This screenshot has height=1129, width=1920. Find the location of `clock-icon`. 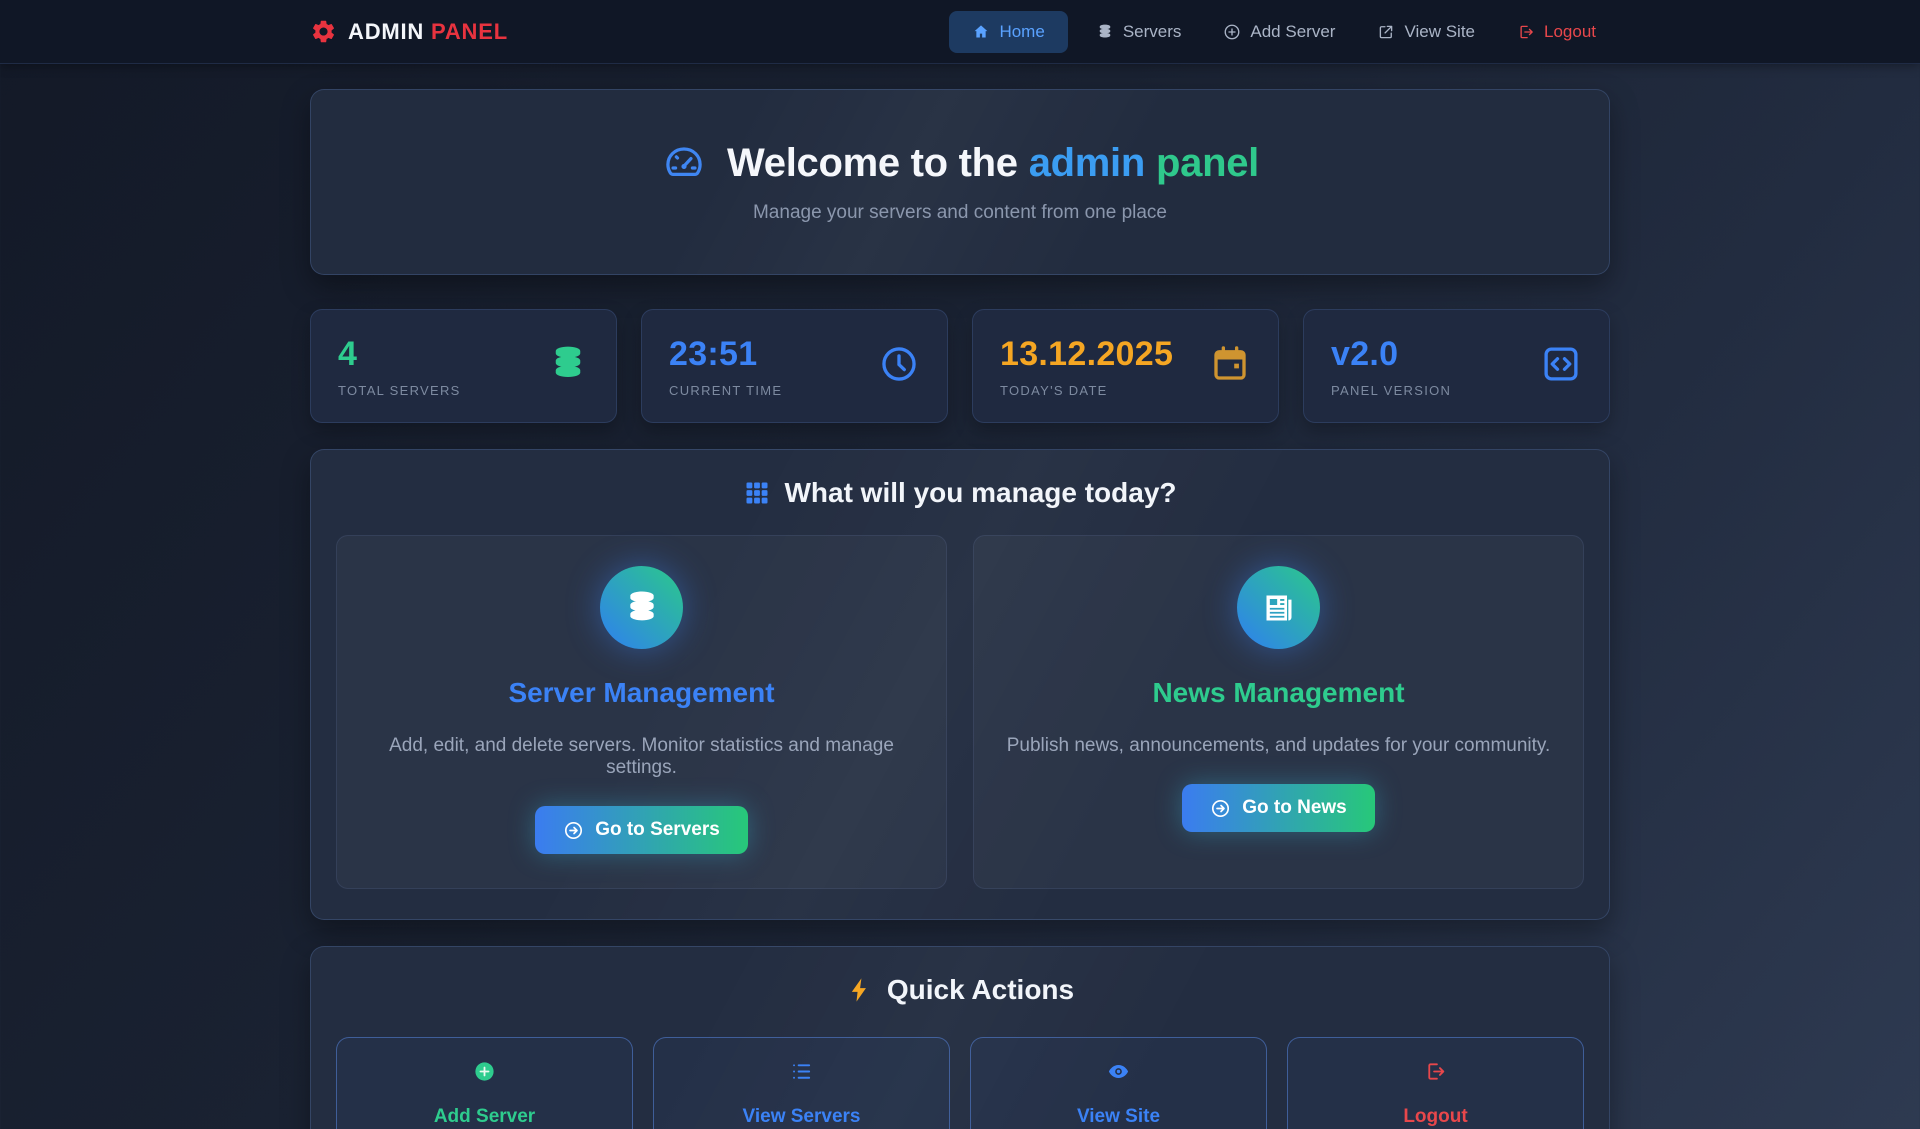

clock-icon is located at coordinates (899, 366).